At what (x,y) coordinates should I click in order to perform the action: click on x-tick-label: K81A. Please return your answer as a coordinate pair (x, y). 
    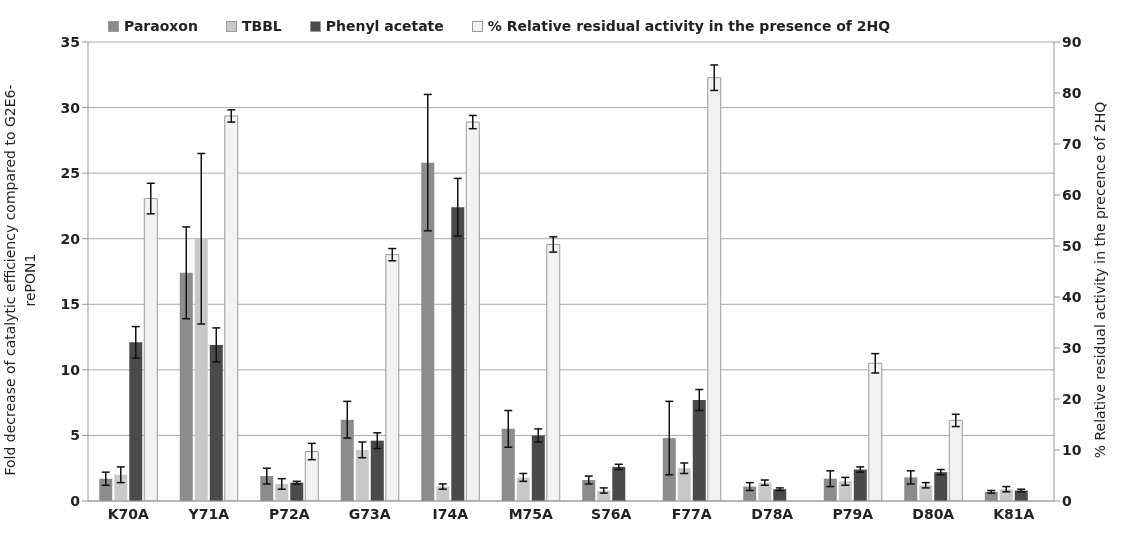
    Looking at the image, I should click on (1014, 513).